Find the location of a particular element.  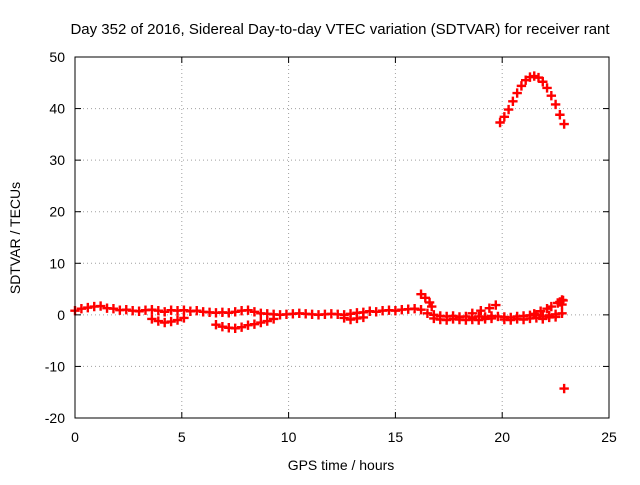

y-tick-label: 0 is located at coordinates (61, 315).